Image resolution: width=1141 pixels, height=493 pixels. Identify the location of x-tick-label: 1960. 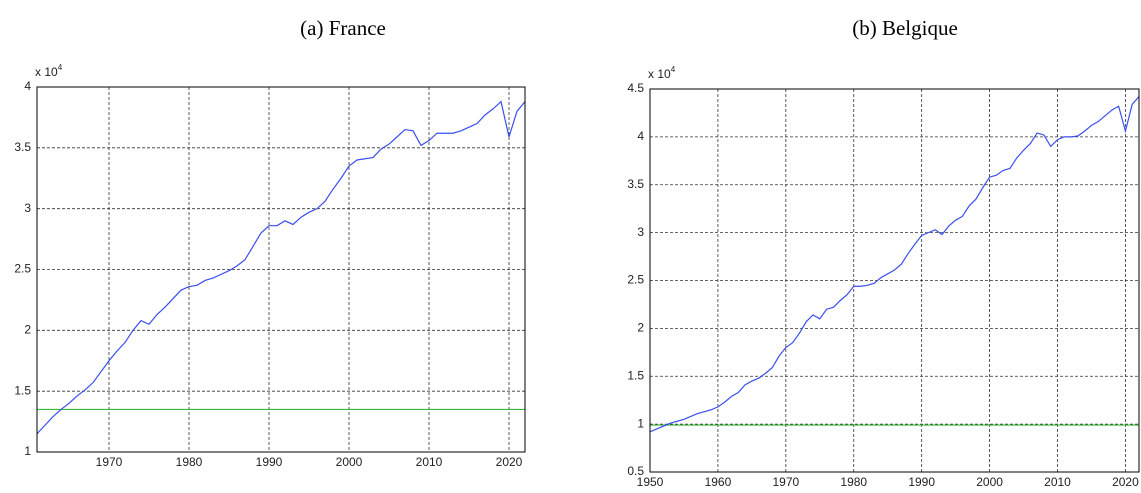
(718, 482).